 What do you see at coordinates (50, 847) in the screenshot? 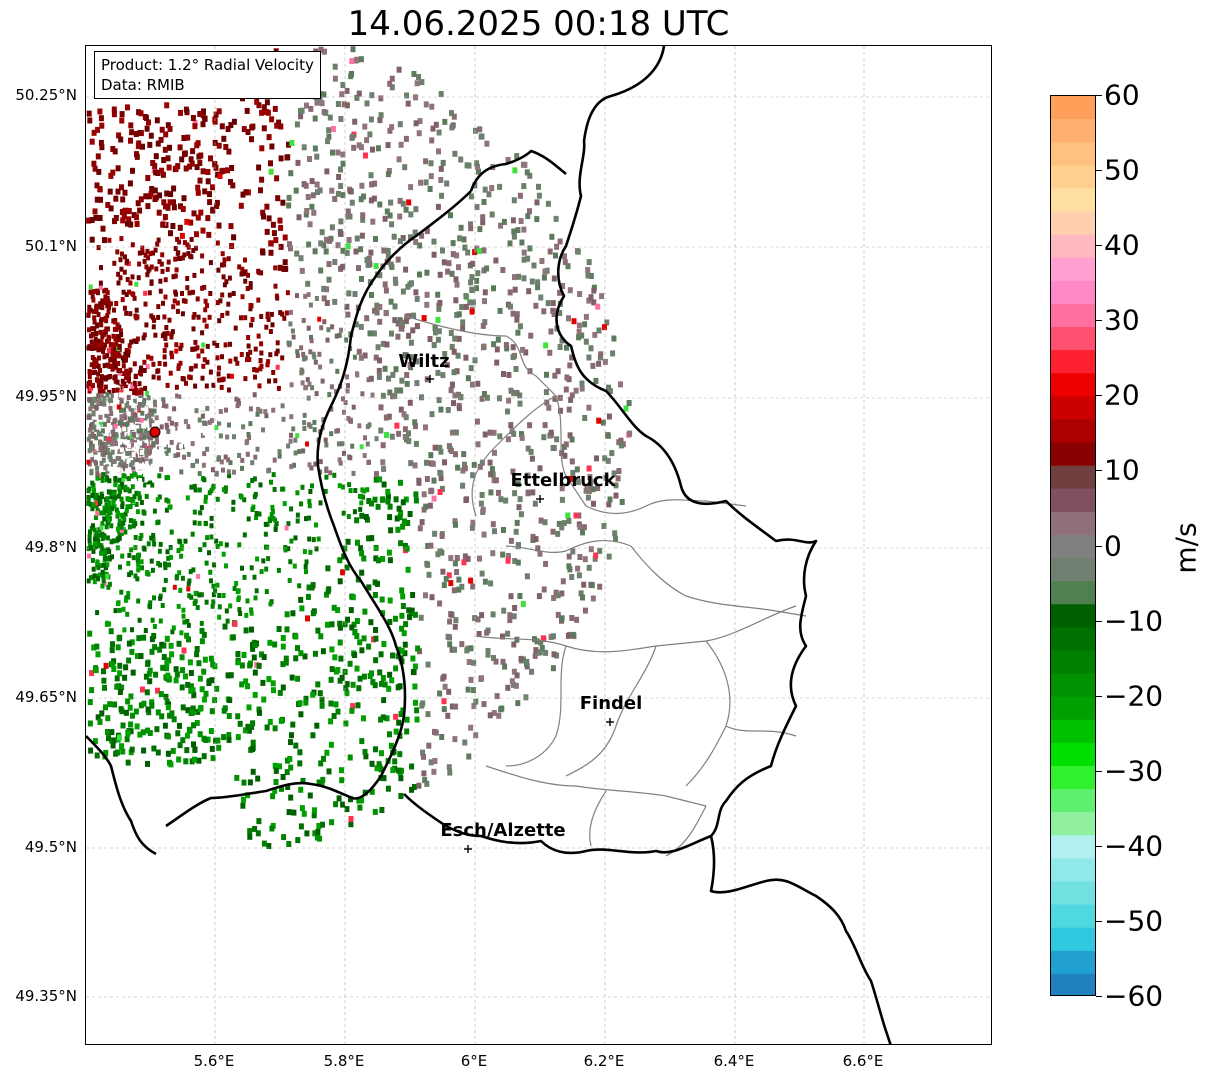
I see `lat-tick-label: 49.5°N` at bounding box center [50, 847].